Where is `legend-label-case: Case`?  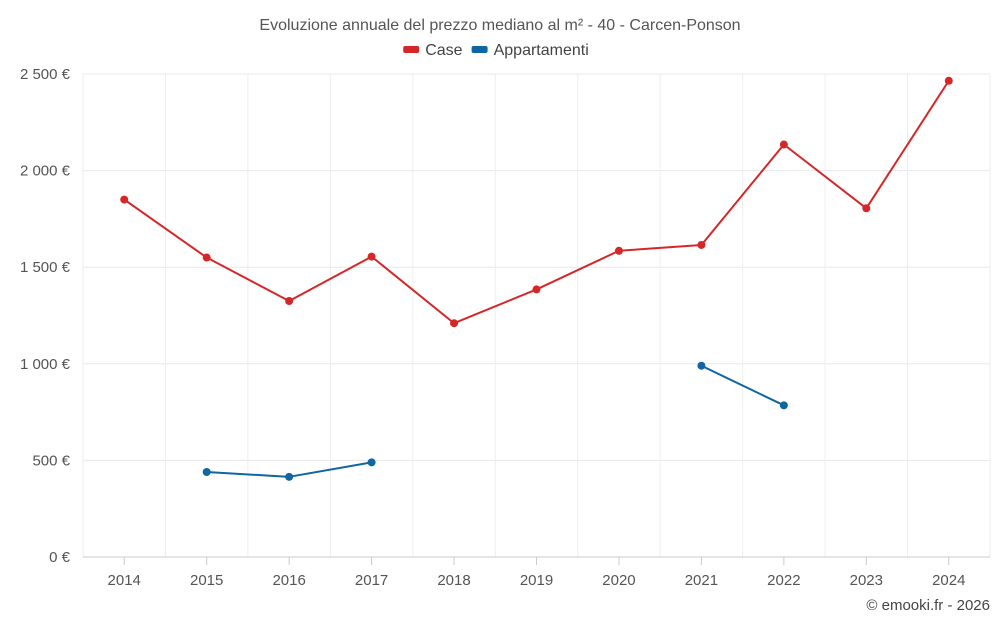 legend-label-case: Case is located at coordinates (443, 50).